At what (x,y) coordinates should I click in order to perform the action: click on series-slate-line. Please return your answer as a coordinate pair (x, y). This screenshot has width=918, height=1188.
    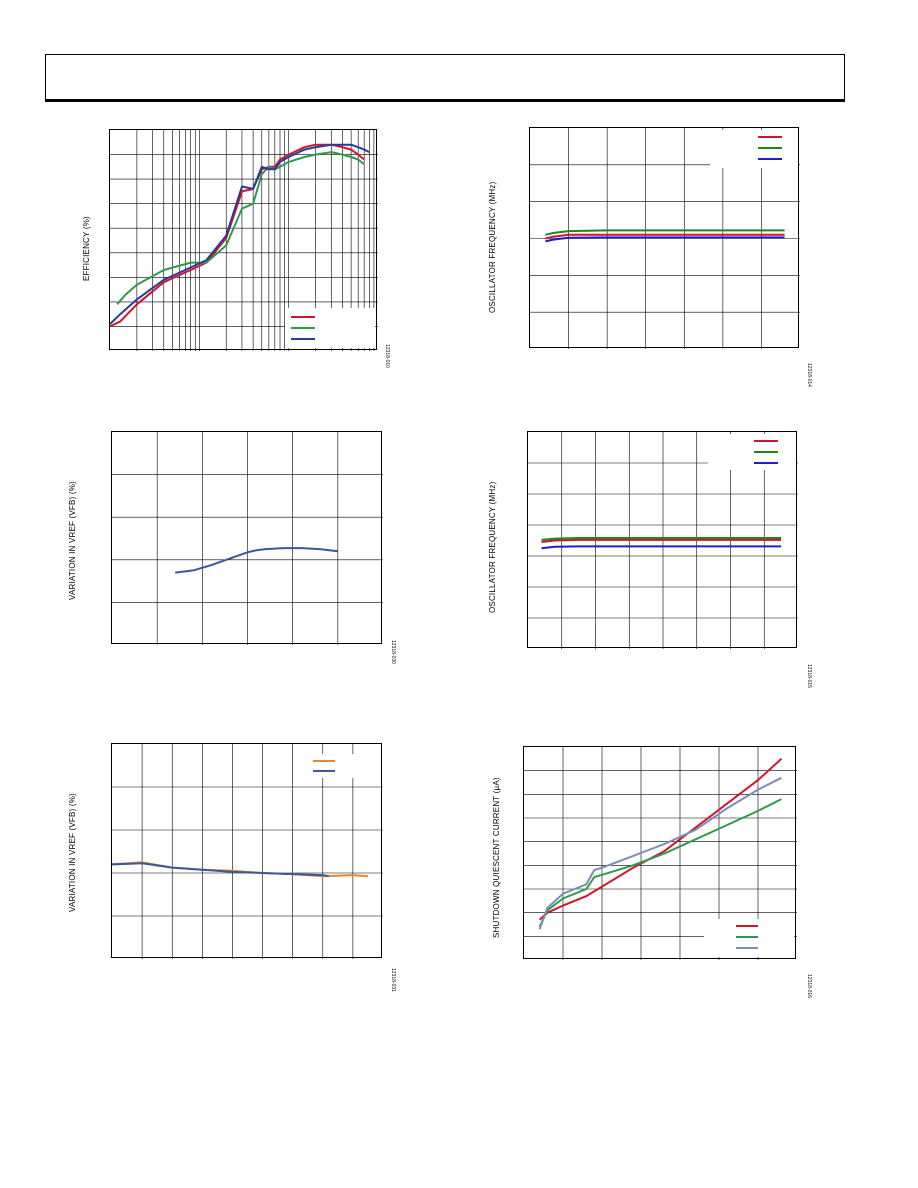
    Looking at the image, I should click on (660, 853).